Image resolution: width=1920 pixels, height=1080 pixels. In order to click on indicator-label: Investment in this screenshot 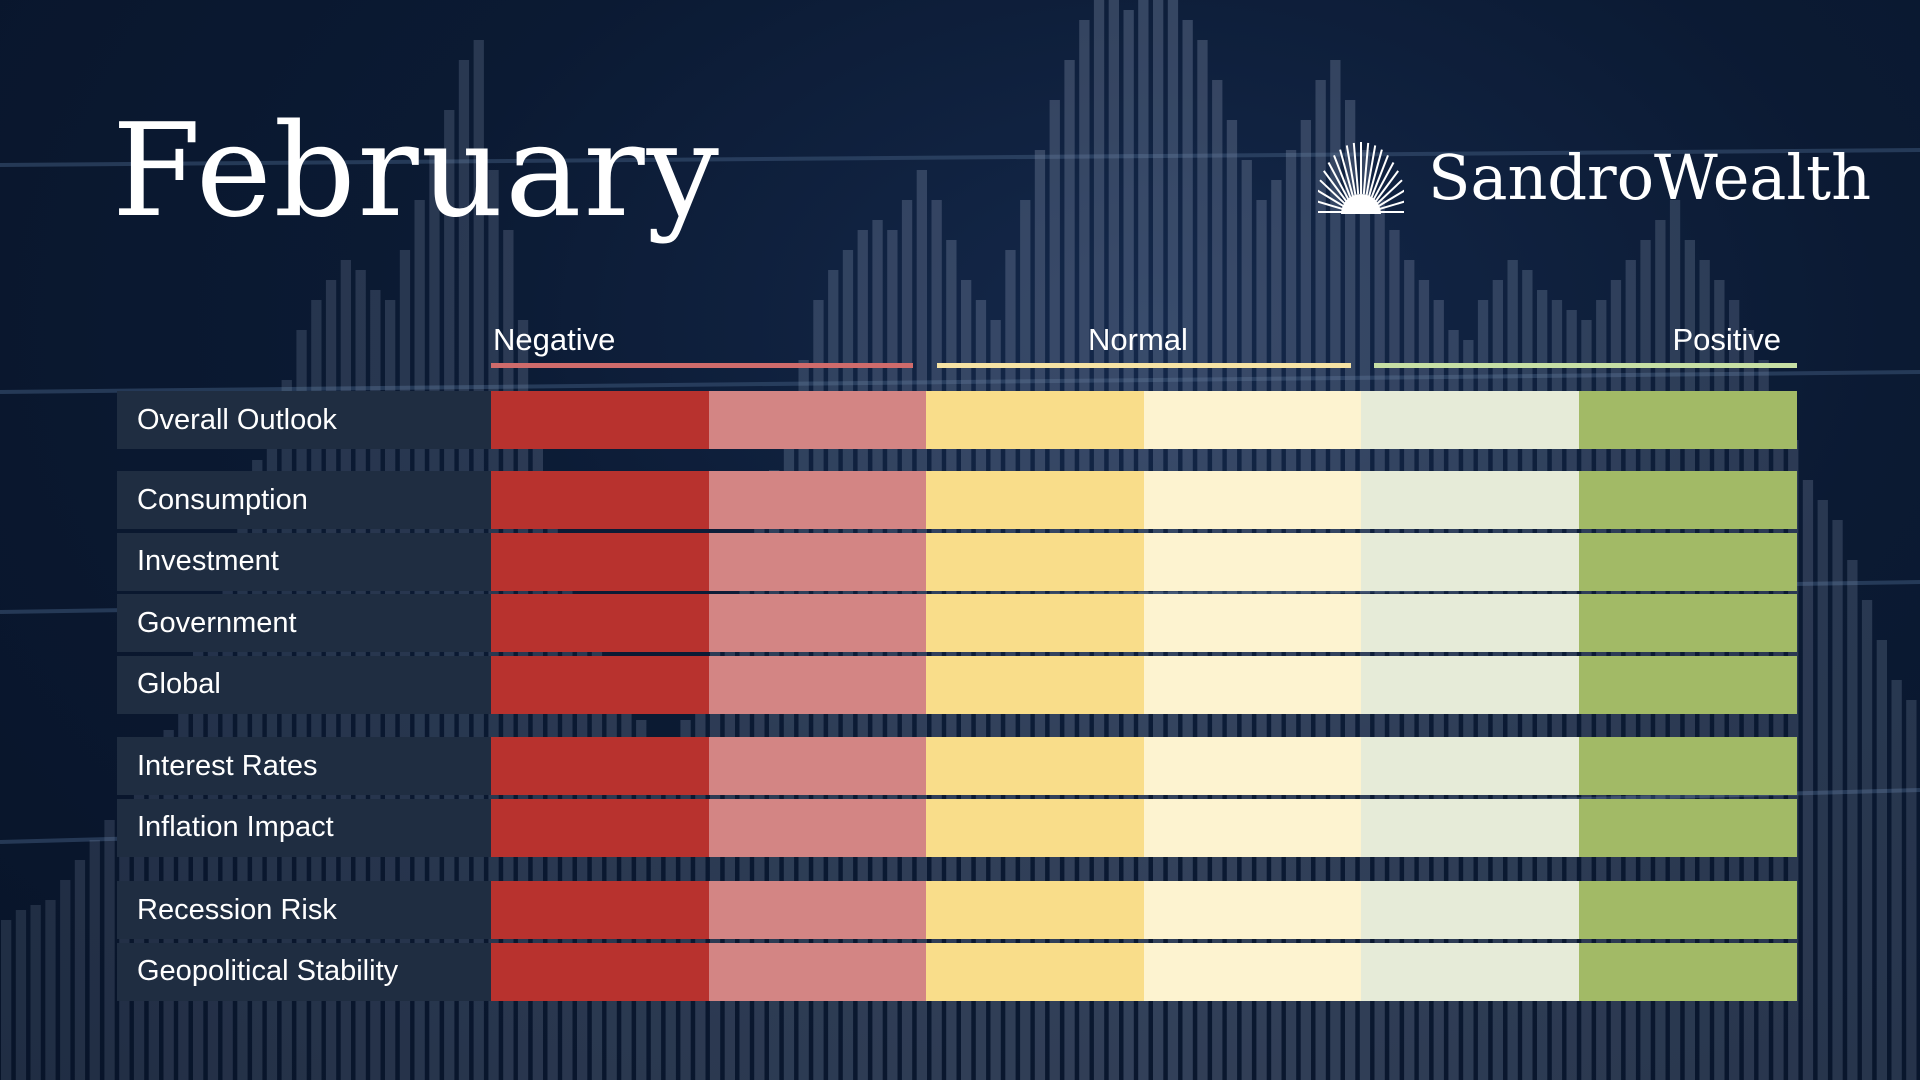, I will do `click(304, 561)`.